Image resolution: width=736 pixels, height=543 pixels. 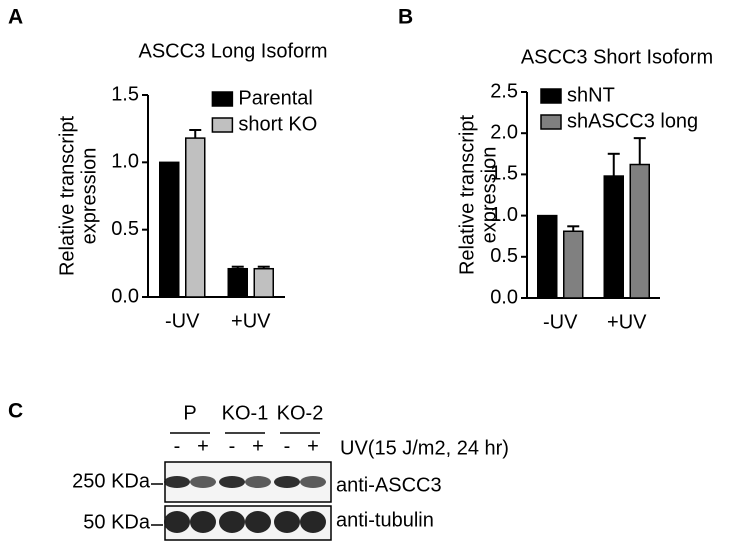 I want to click on antibody-label: anti-ASCC3, so click(x=389, y=485).